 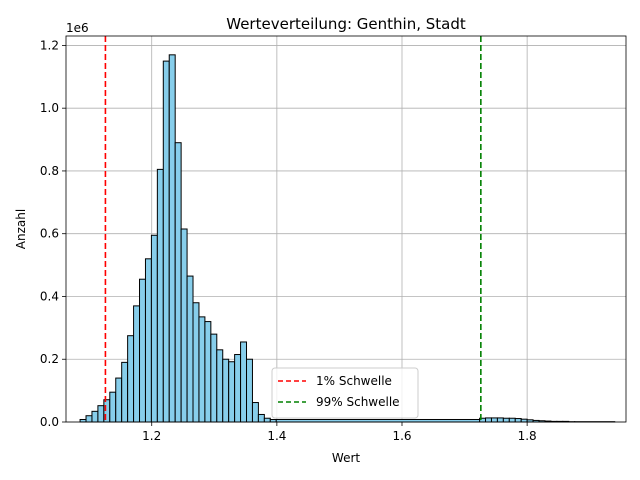 What do you see at coordinates (276, 436) in the screenshot?
I see `x-tick-label: 1.4` at bounding box center [276, 436].